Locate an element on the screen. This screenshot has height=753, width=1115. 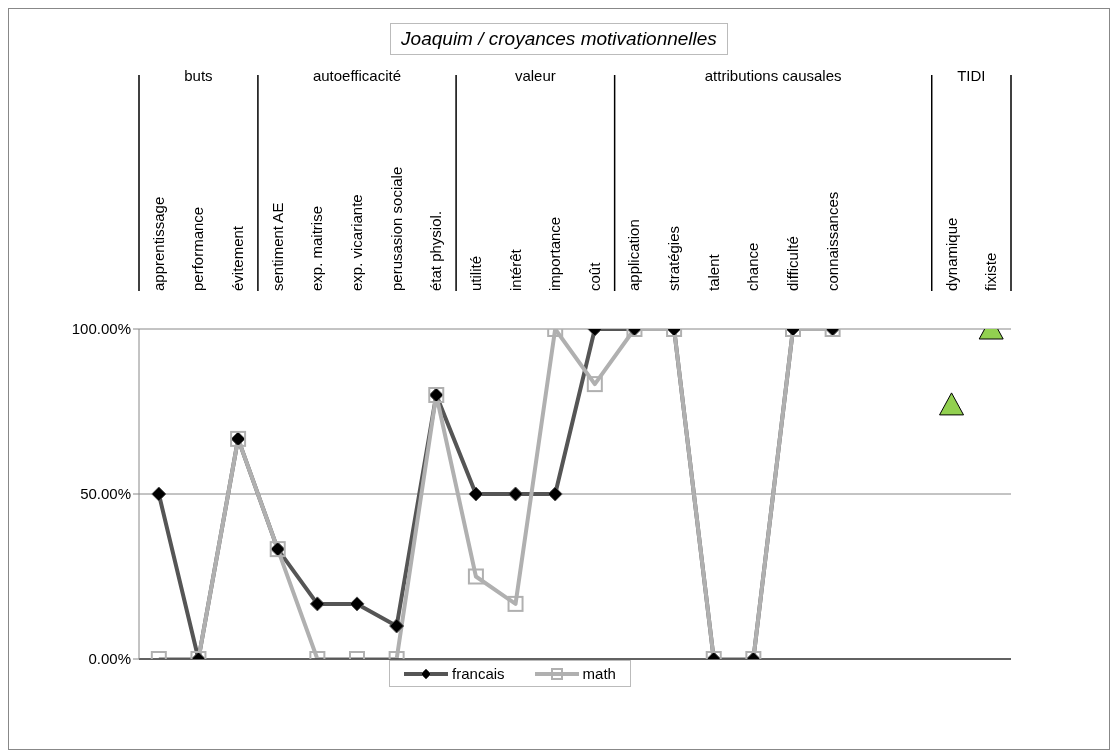
x-tick-label: coût is located at coordinates (594, 276).